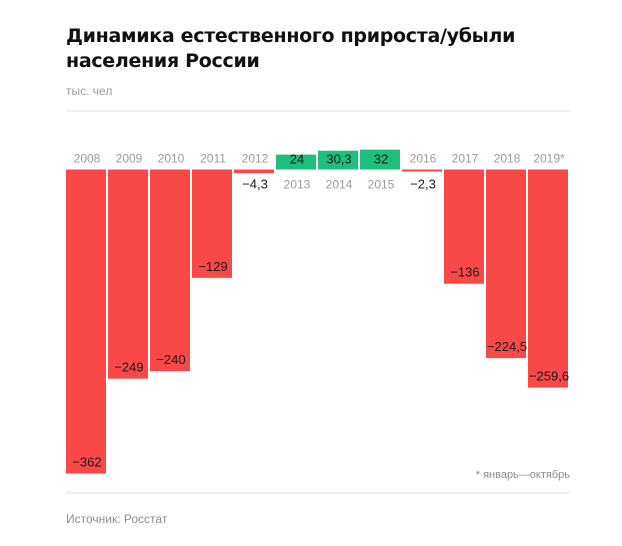 The width and height of the screenshot is (622, 546). I want to click on tick-label-2012: 2012, so click(255, 159).